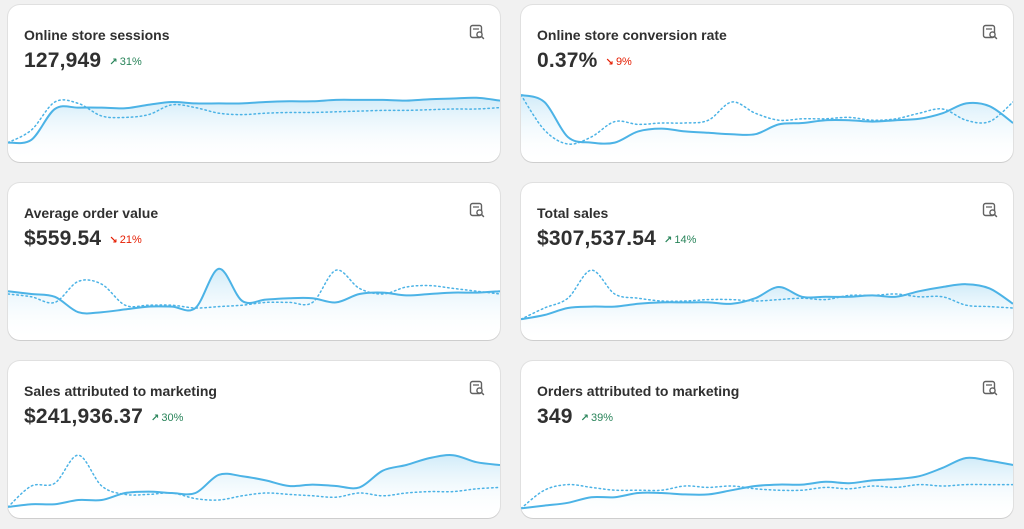  Describe the element at coordinates (172, 418) in the screenshot. I see `delta-value: 30%` at that location.